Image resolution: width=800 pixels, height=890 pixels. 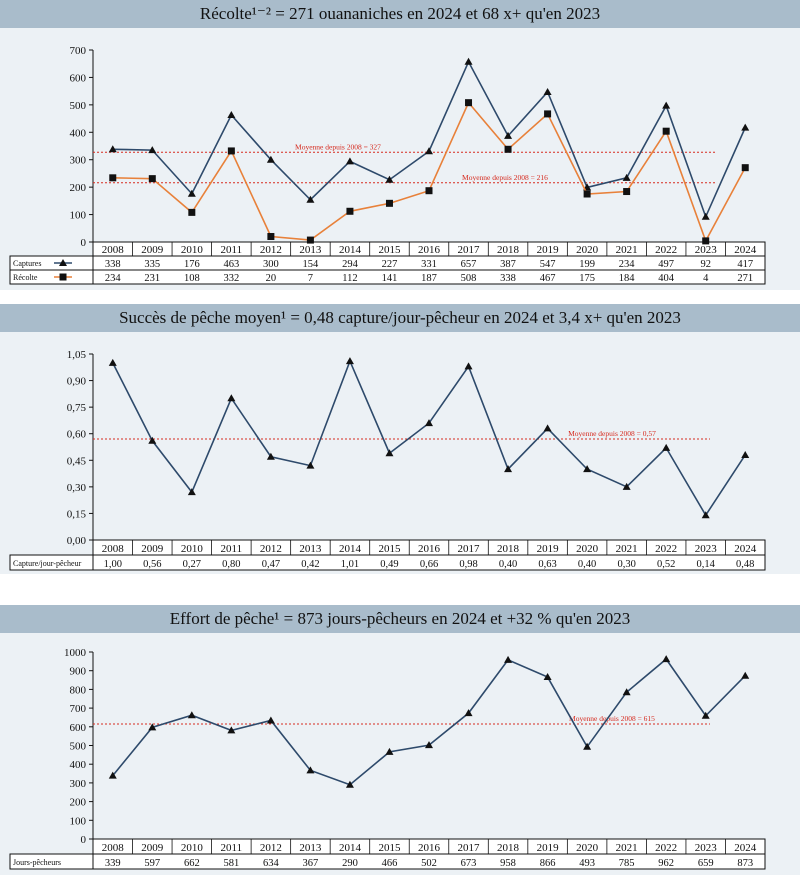 I want to click on data-label: 0,30, so click(x=626, y=564).